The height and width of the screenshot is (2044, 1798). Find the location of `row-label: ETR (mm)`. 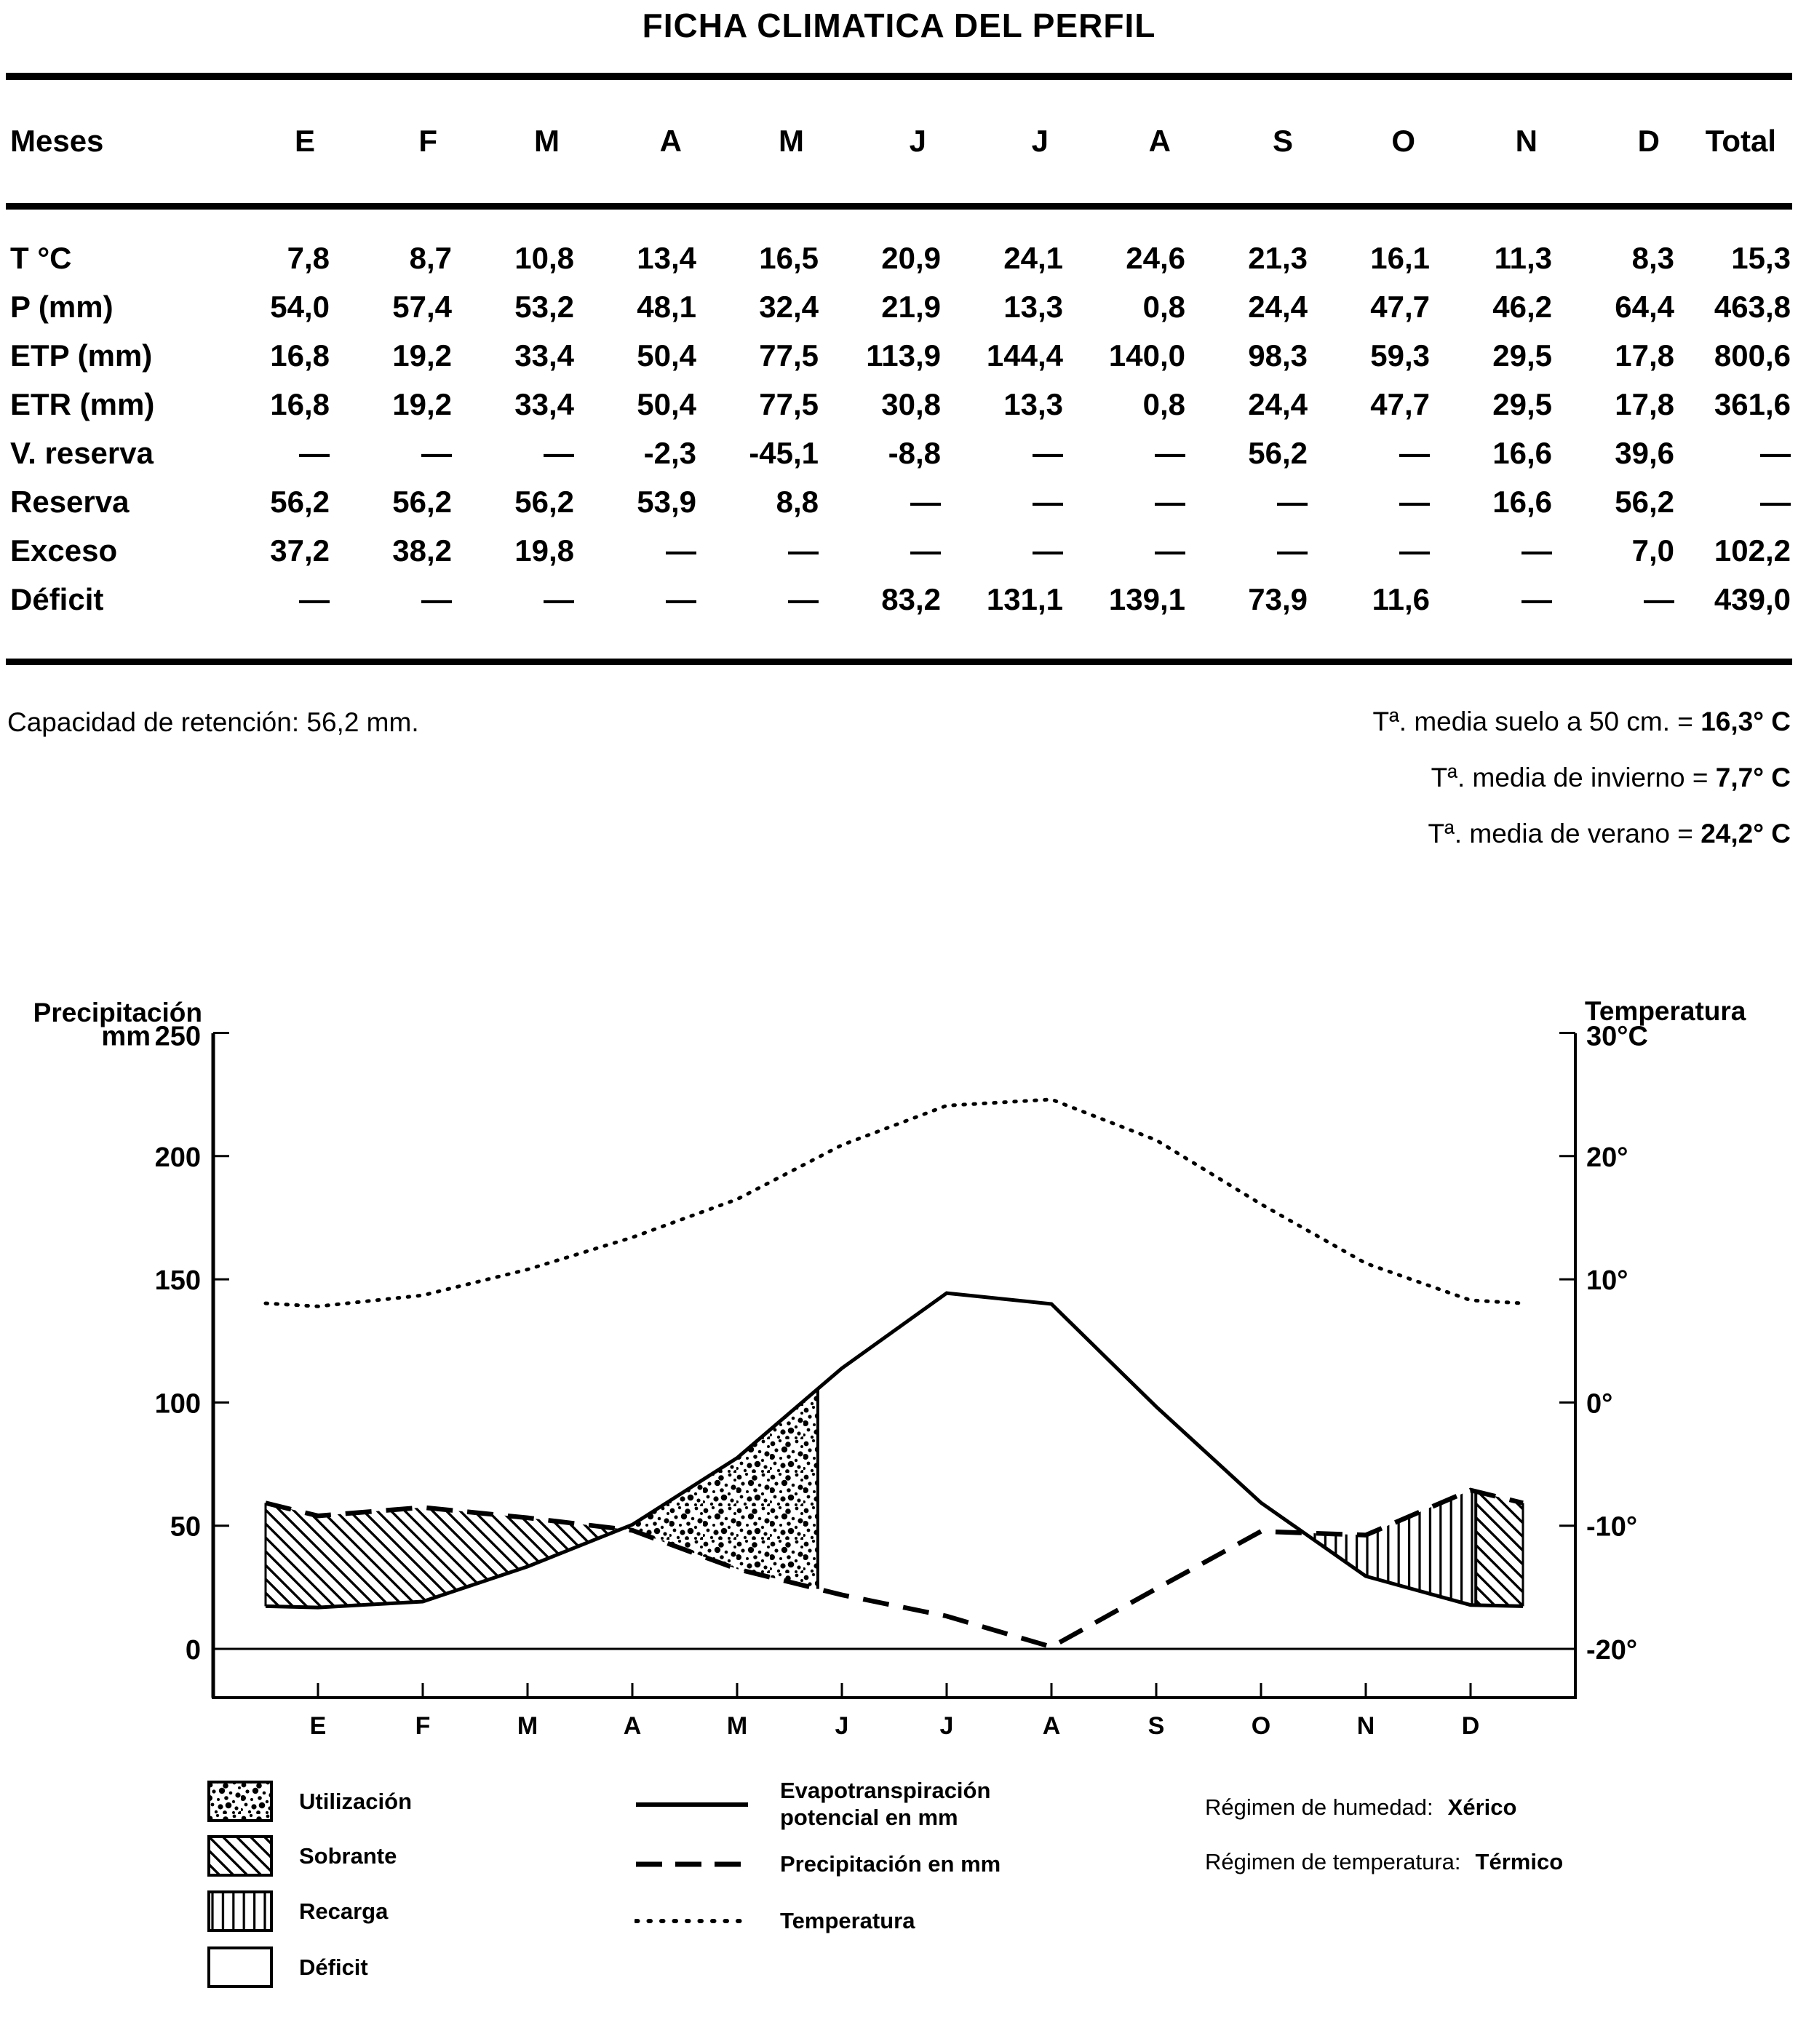

row-label: ETR (mm) is located at coordinates (82, 404).